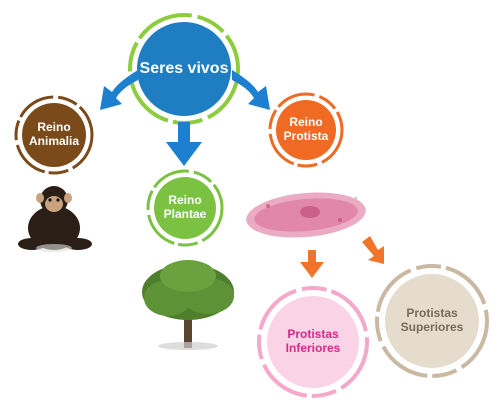 This screenshot has height=412, width=500. What do you see at coordinates (251, 90) in the screenshot?
I see `arrow-to-protista` at bounding box center [251, 90].